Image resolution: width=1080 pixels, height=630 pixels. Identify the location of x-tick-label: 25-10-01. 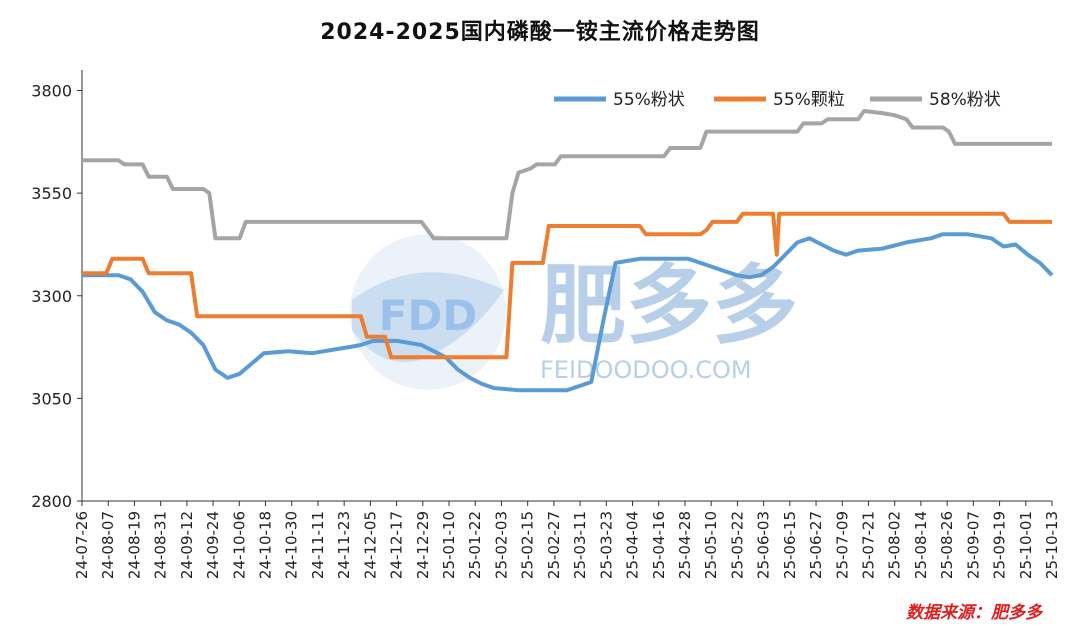
(1026, 545).